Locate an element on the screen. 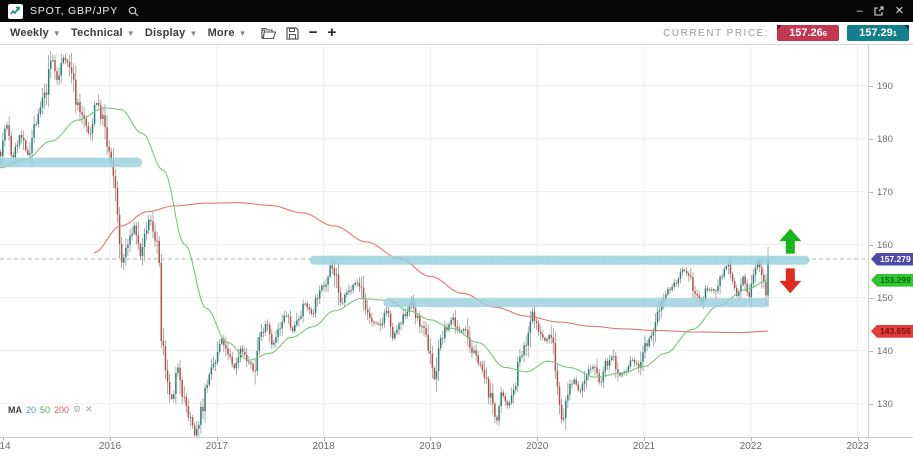  y-axis-label: 160 is located at coordinates (885, 245).